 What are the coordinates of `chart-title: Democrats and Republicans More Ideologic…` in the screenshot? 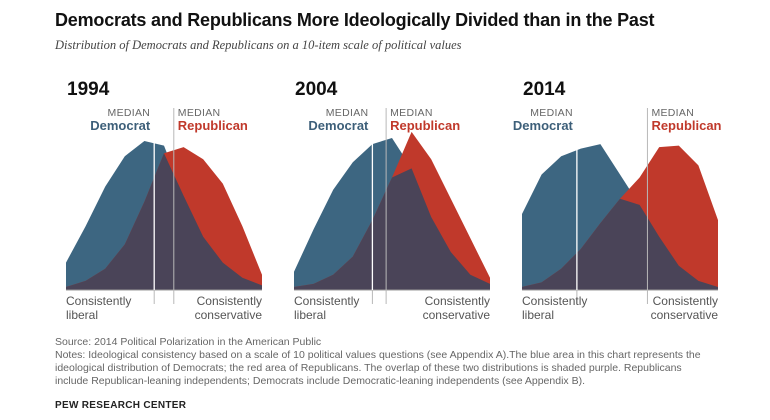 It's located at (355, 20).